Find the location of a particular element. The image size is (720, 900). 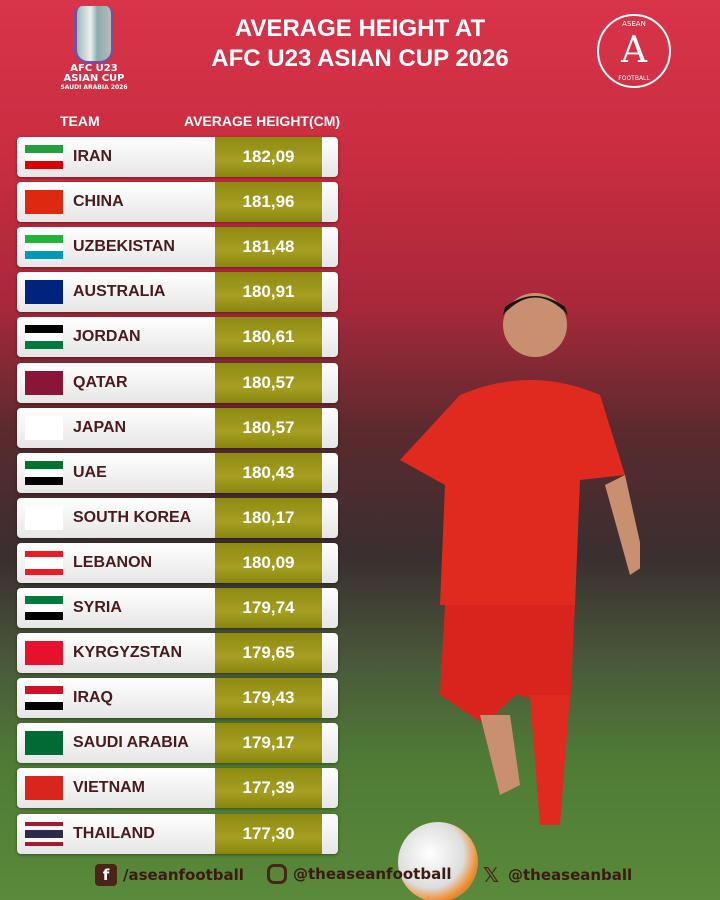

height-value: 179,65 is located at coordinates (268, 653).